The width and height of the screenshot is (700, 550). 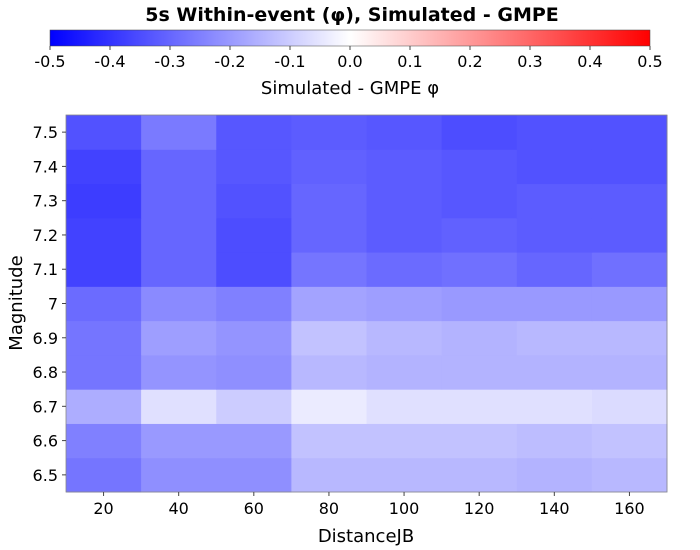 I want to click on y-tick-label: 7.1, so click(x=45, y=269).